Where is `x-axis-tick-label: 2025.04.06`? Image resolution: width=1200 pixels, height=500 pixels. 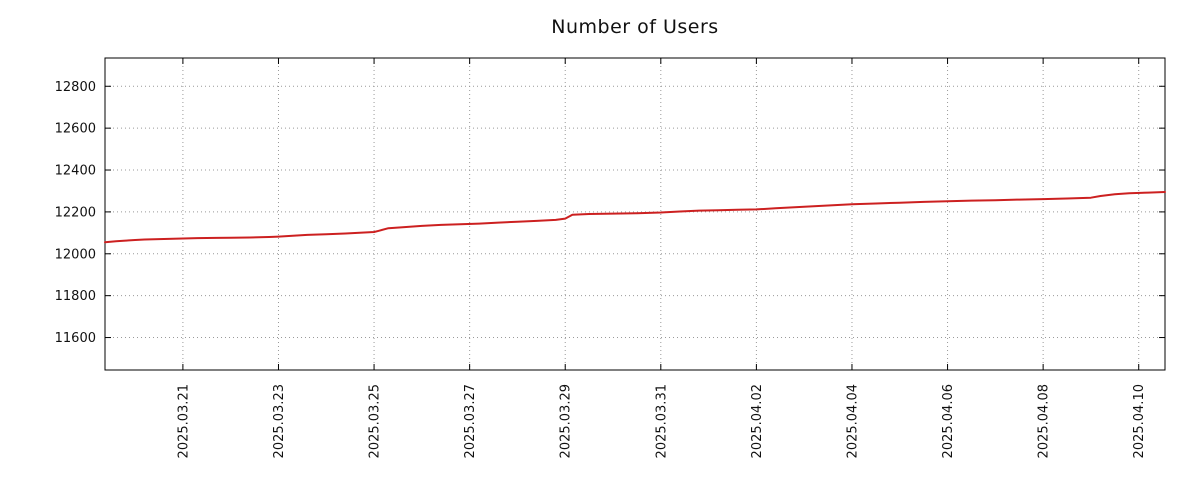
x-axis-tick-label: 2025.04.06 is located at coordinates (948, 421).